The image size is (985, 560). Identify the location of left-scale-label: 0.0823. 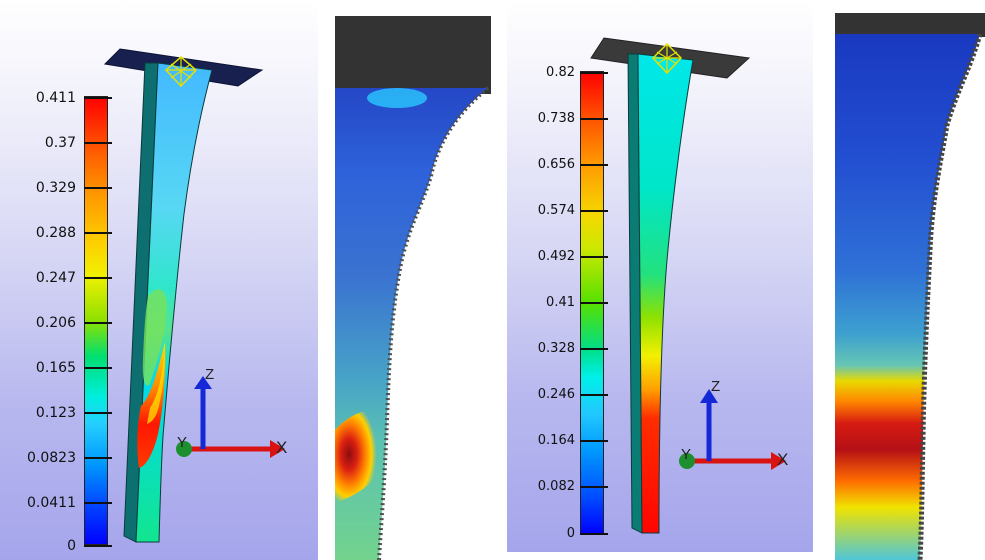
(51, 458).